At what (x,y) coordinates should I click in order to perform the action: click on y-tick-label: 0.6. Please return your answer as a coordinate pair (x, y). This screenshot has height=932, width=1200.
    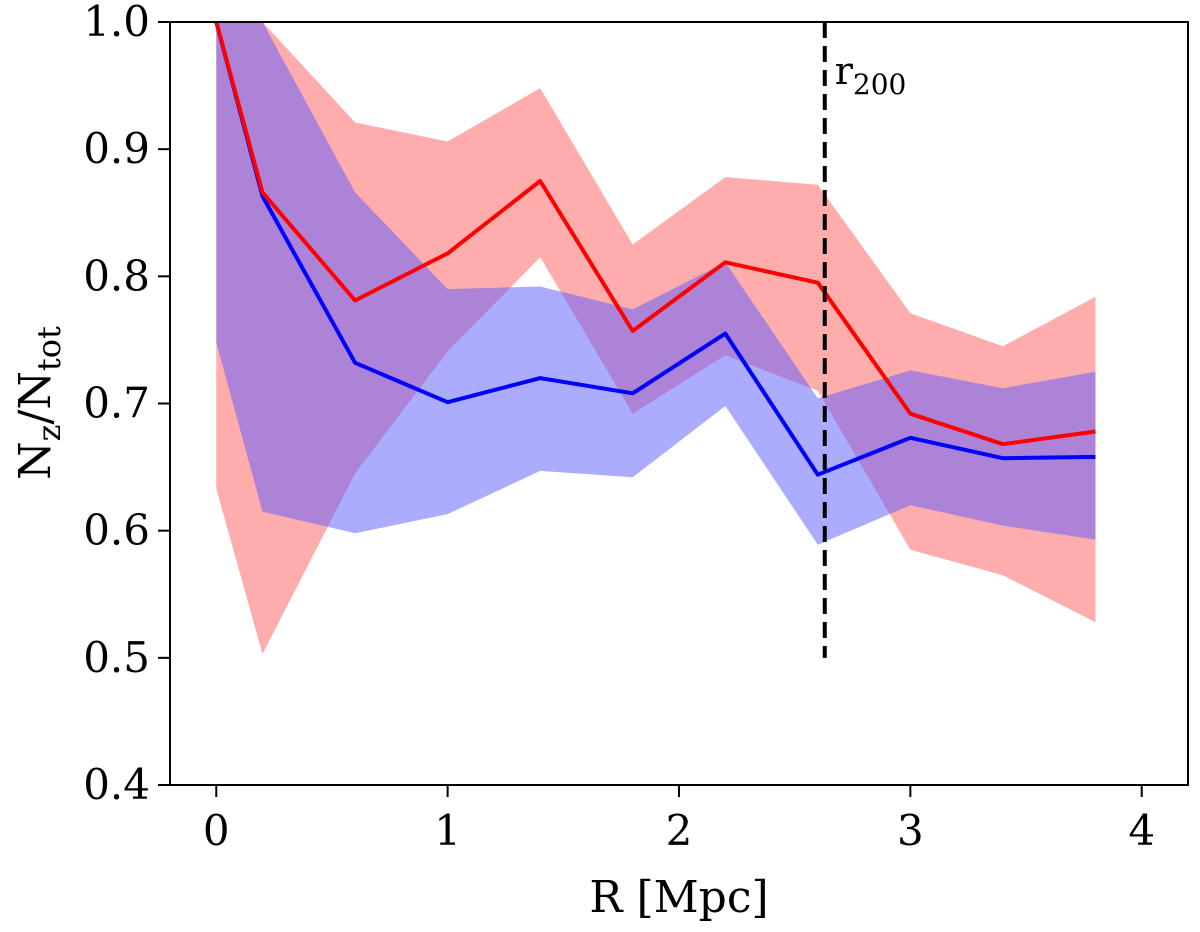
    Looking at the image, I should click on (116, 530).